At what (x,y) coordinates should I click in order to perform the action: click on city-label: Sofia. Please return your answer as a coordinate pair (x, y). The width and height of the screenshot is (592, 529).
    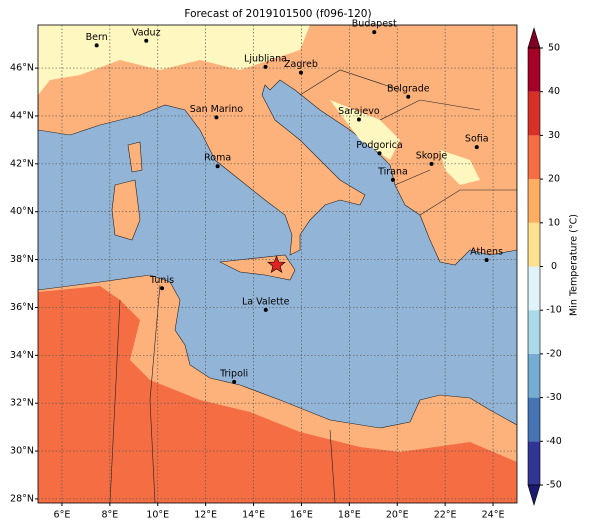
    Looking at the image, I should click on (477, 139).